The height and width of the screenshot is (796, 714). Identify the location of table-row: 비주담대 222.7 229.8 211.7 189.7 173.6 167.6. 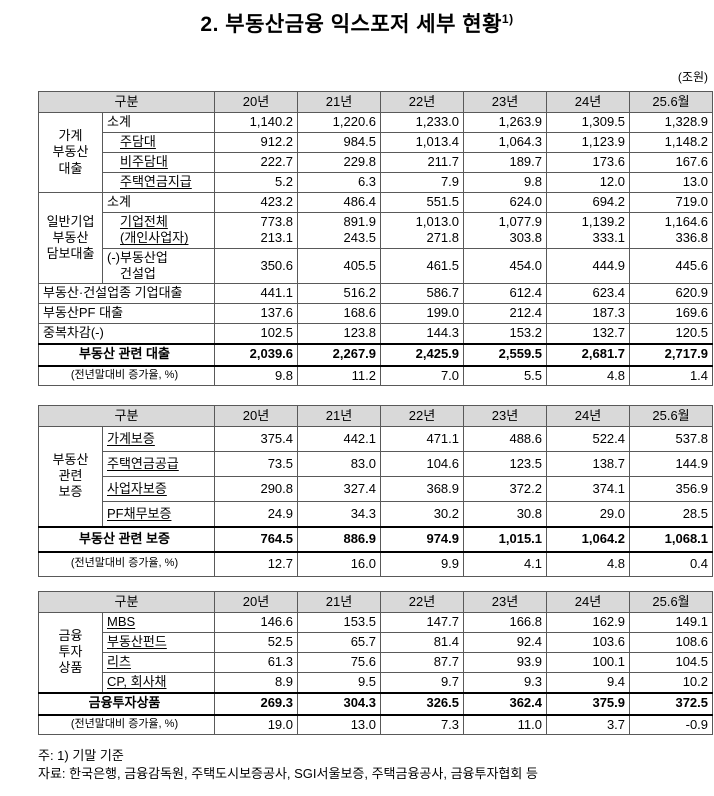
(376, 162).